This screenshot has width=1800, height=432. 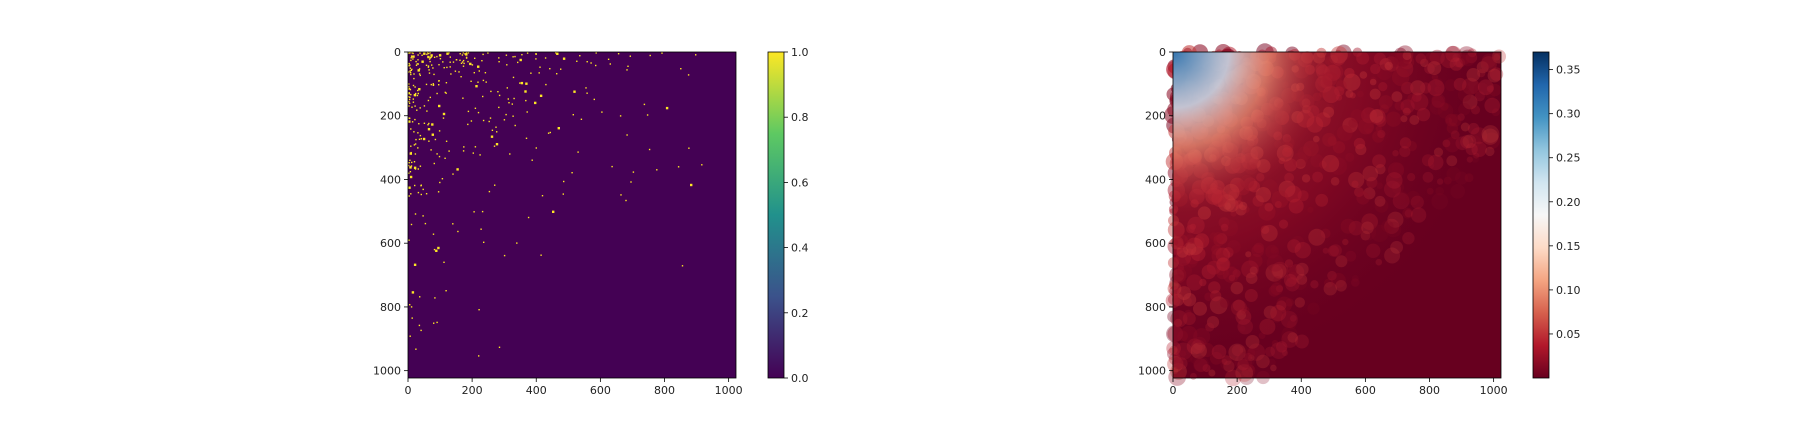 I want to click on y-tick-label: 600, so click(x=390, y=243).